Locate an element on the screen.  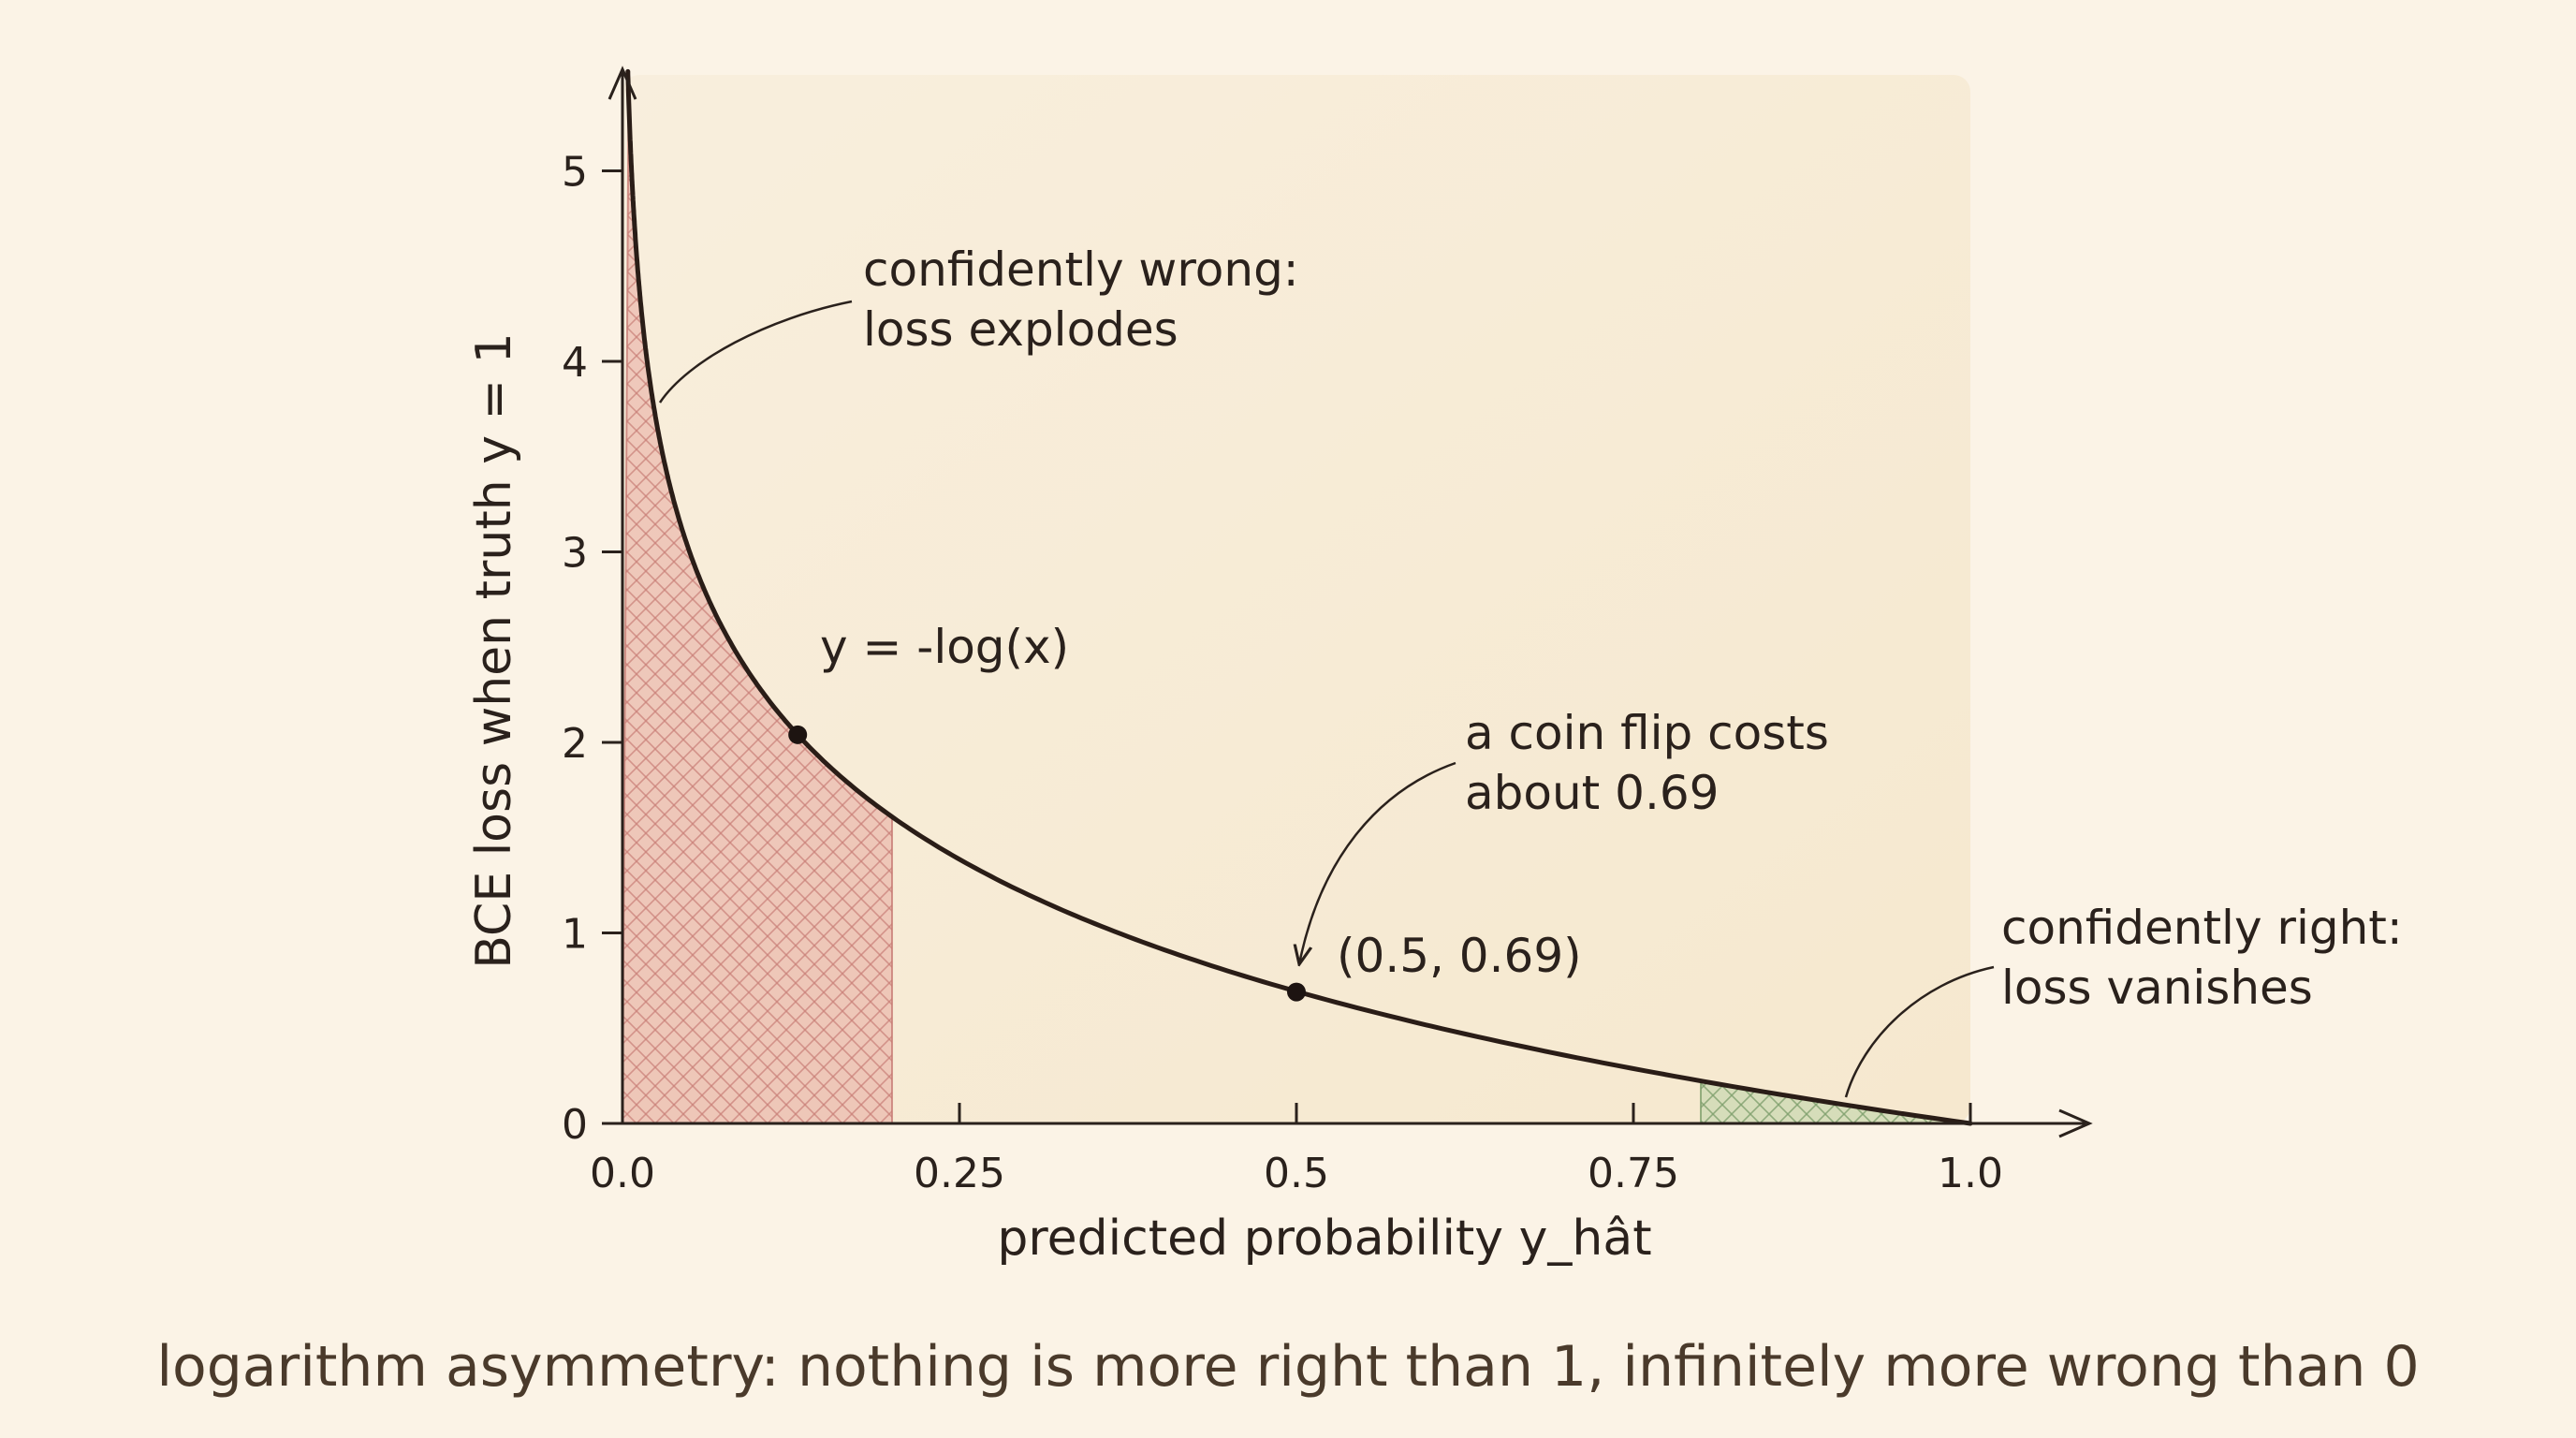
x-tick-label: 1.0 is located at coordinates (1970, 1173).